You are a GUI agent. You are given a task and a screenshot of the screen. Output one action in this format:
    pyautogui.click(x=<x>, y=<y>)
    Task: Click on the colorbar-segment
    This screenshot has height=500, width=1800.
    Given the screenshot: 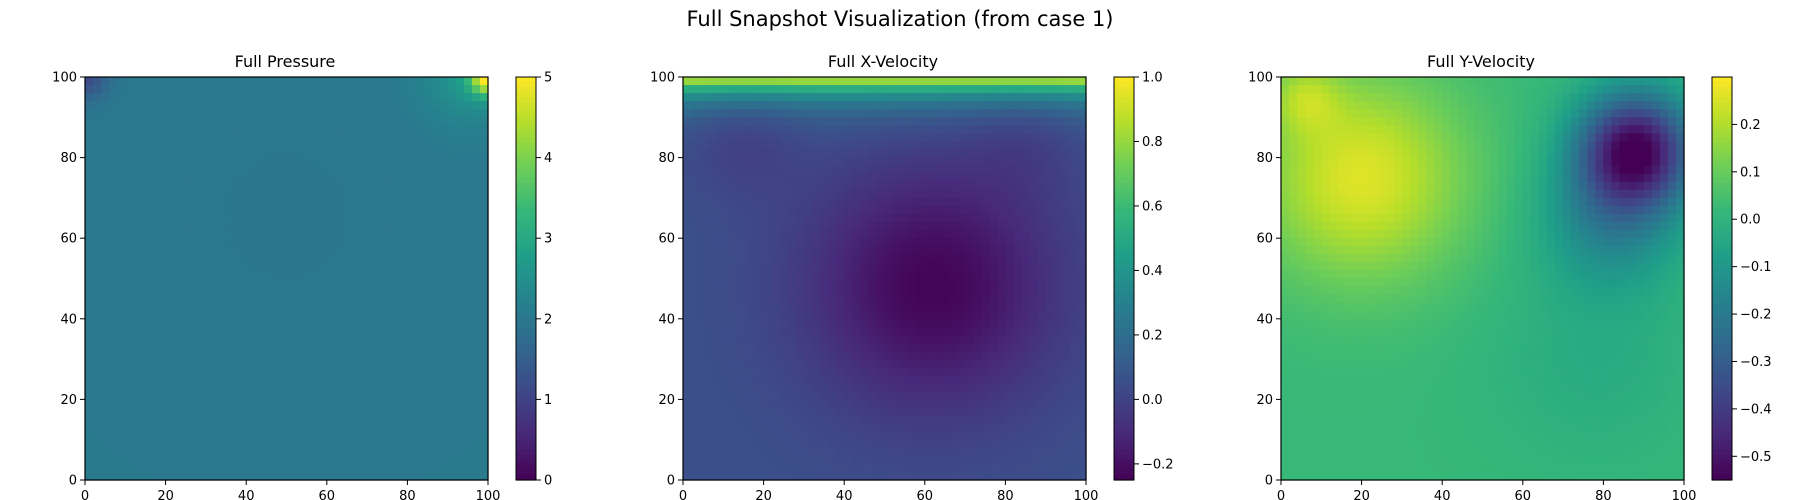 What is the action you would take?
    pyautogui.click(x=526, y=341)
    